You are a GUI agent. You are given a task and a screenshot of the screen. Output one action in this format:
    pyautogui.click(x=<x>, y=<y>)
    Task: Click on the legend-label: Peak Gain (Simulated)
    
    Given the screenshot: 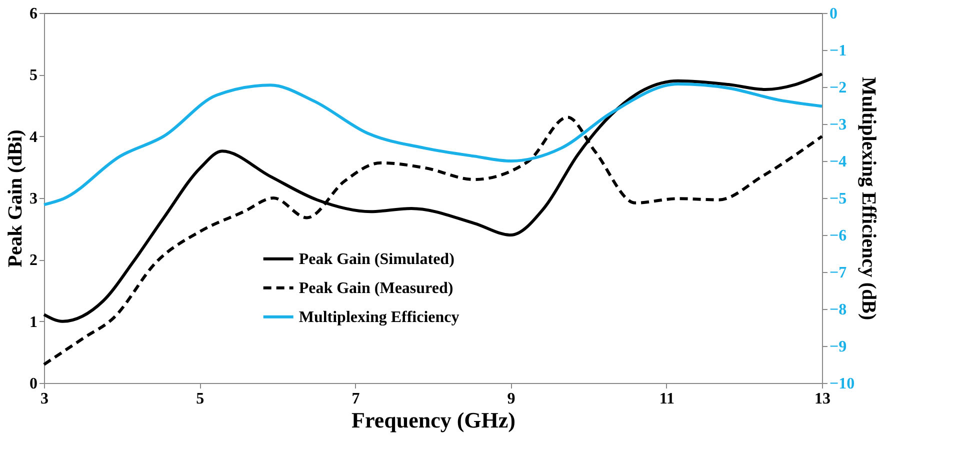 What is the action you would take?
    pyautogui.click(x=376, y=259)
    